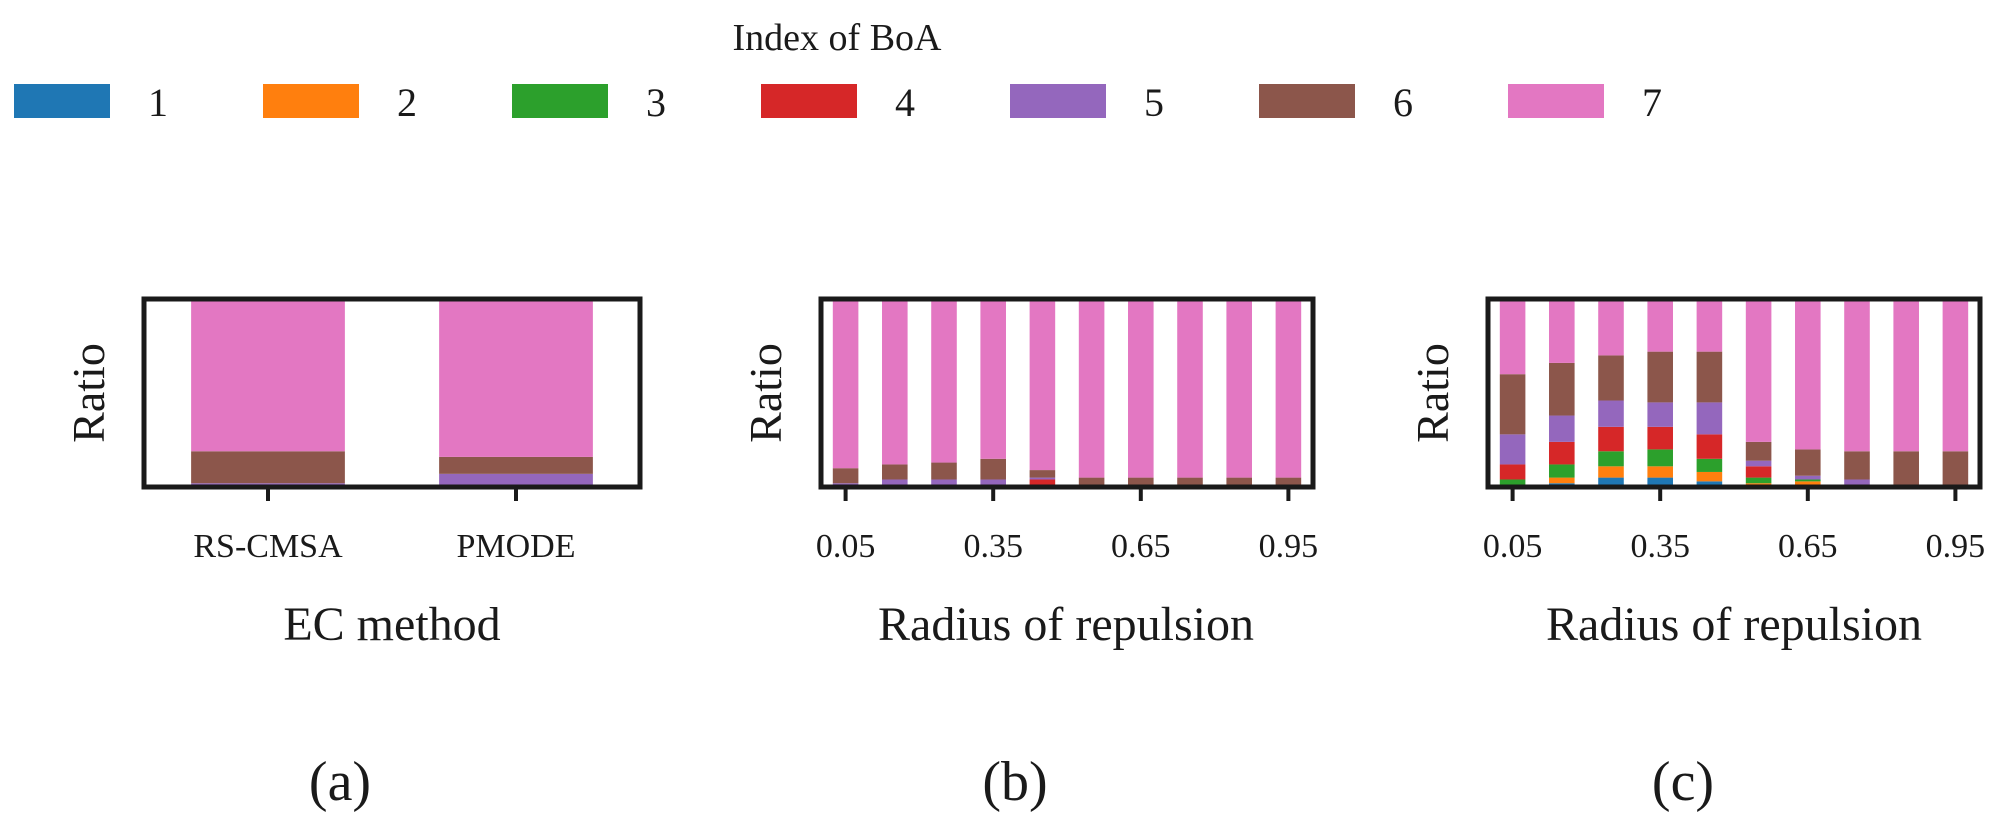 The height and width of the screenshot is (833, 2004). I want to click on bar-segment-0.25-boa-3, so click(1611, 459).